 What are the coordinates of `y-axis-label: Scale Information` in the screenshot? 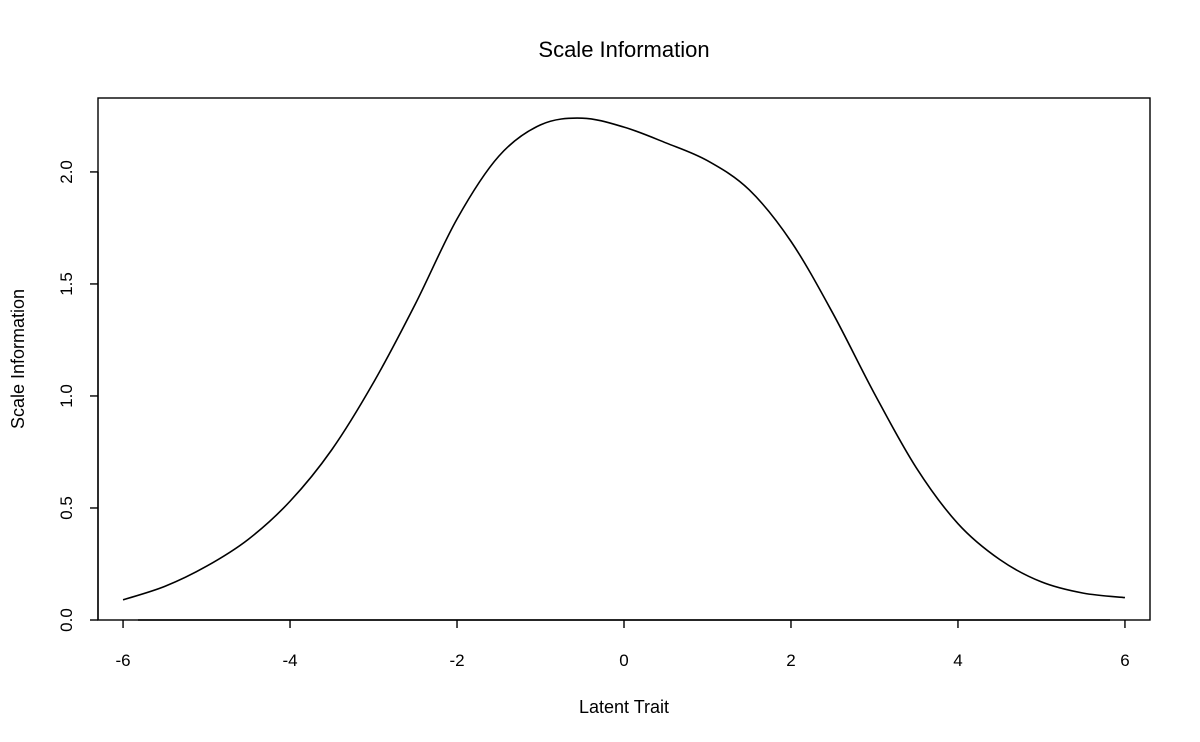 It's located at (18, 359).